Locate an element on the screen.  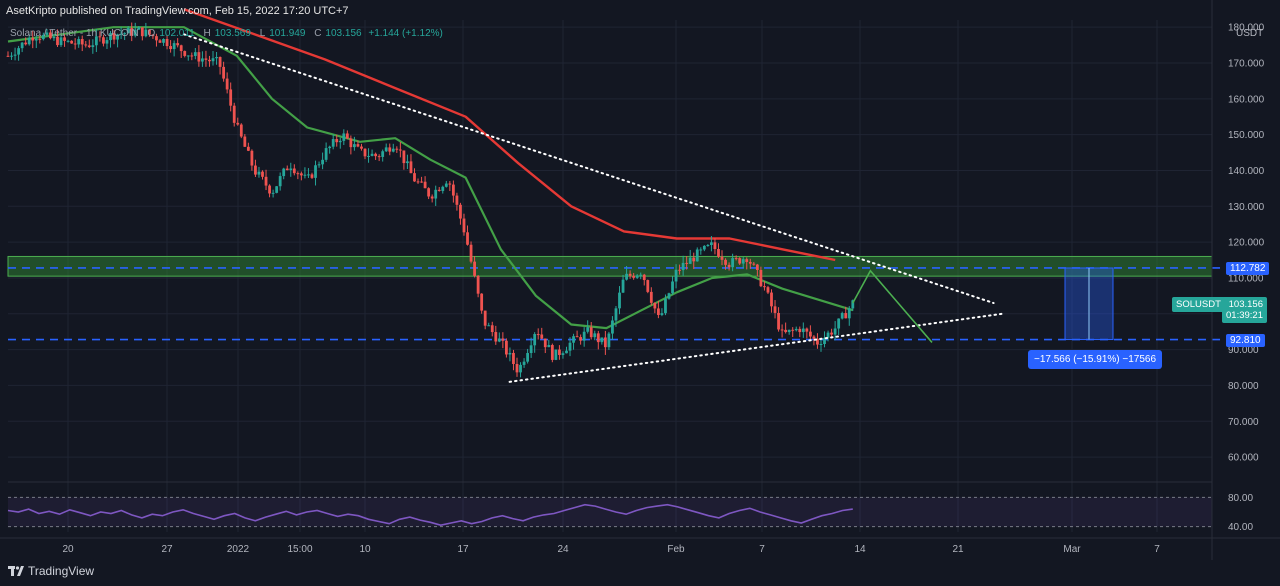
high-value: 103.569 is located at coordinates (232, 33).